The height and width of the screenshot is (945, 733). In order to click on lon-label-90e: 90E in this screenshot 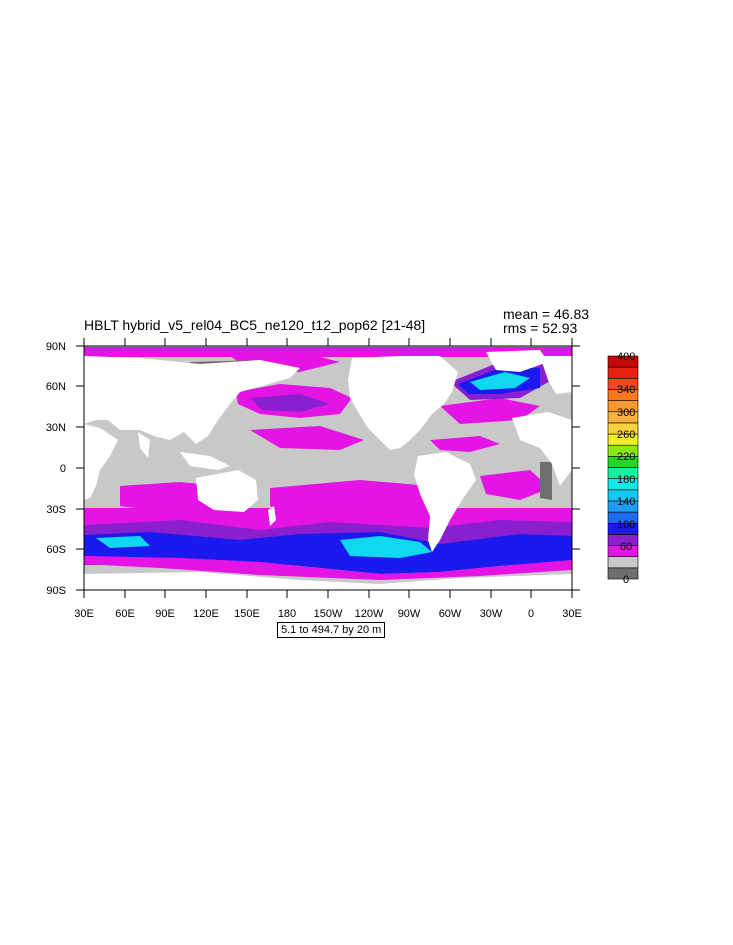, I will do `click(165, 614)`.